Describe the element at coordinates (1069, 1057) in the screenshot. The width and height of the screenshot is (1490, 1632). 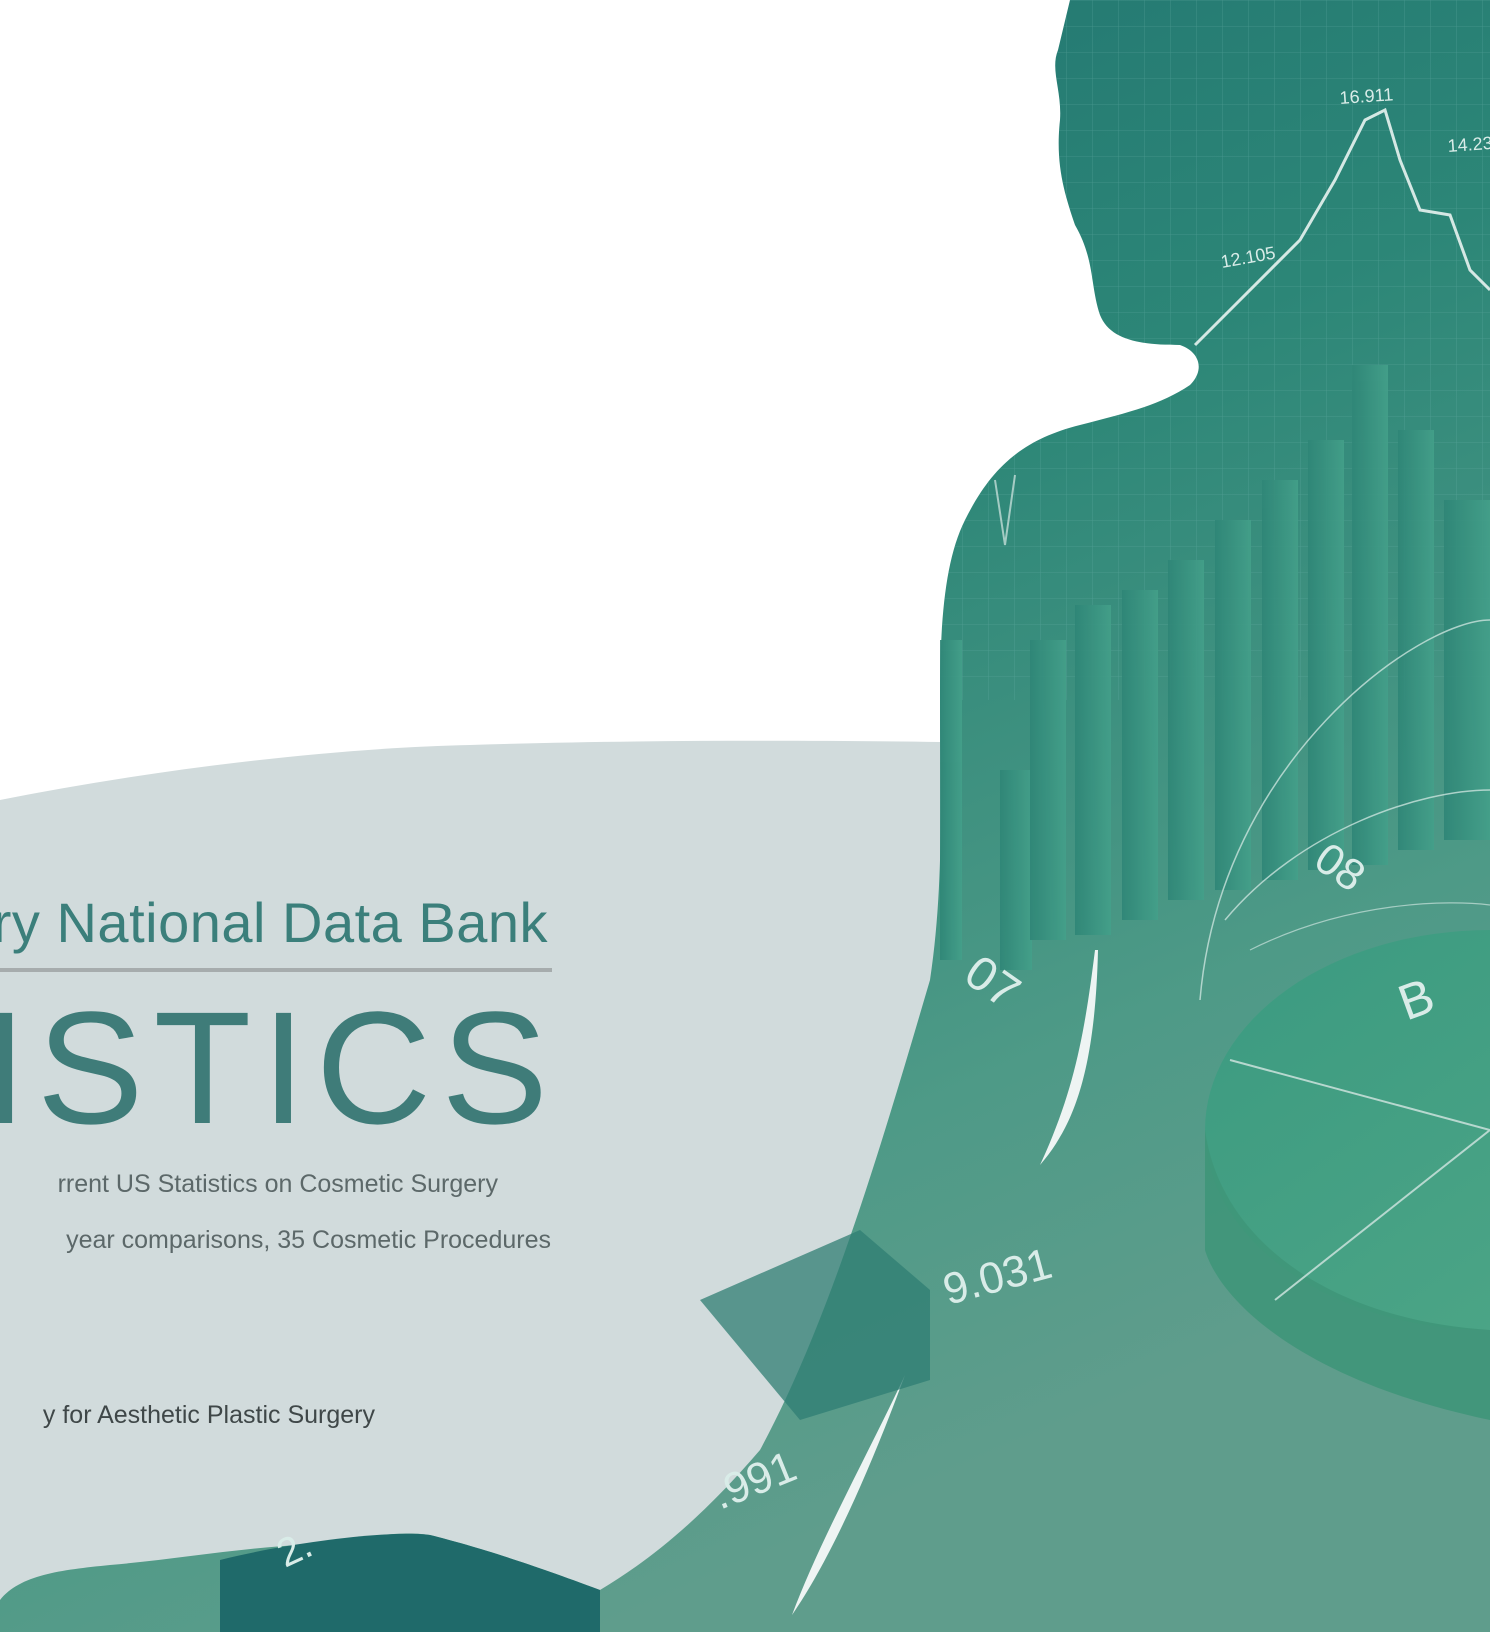
I see `swoosh-upper` at that location.